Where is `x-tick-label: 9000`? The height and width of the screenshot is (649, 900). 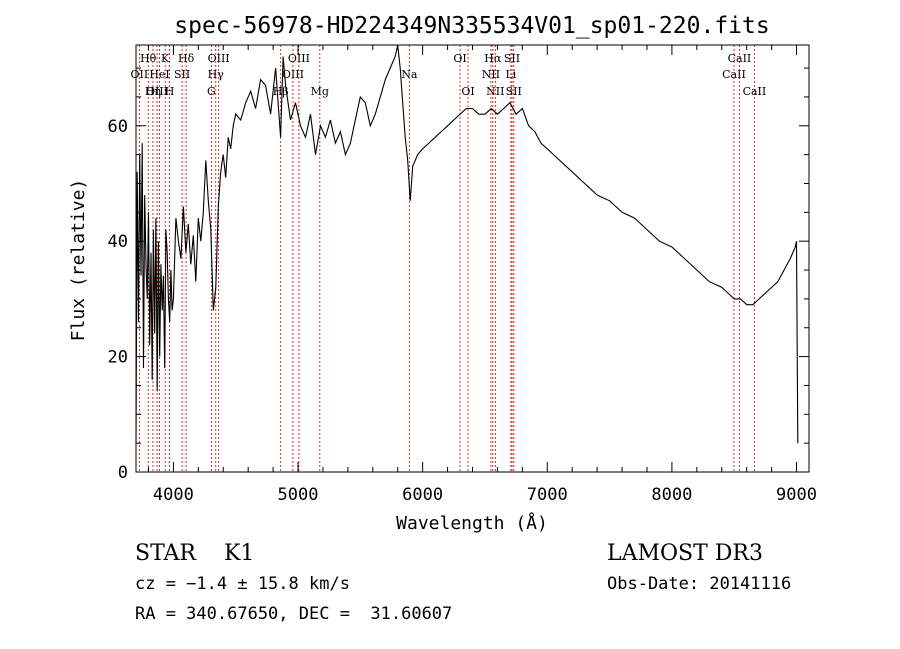 x-tick-label: 9000 is located at coordinates (796, 495).